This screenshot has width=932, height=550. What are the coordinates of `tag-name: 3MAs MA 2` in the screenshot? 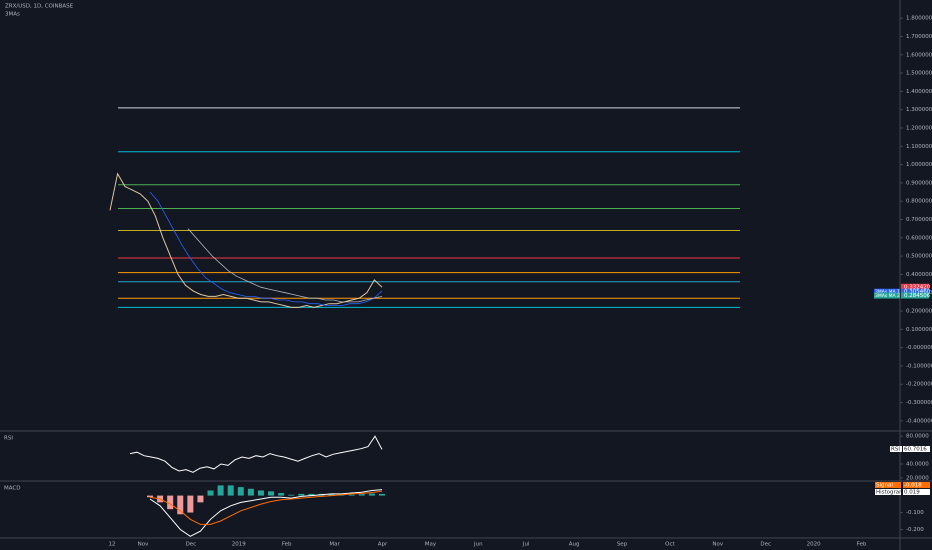 It's located at (887, 296).